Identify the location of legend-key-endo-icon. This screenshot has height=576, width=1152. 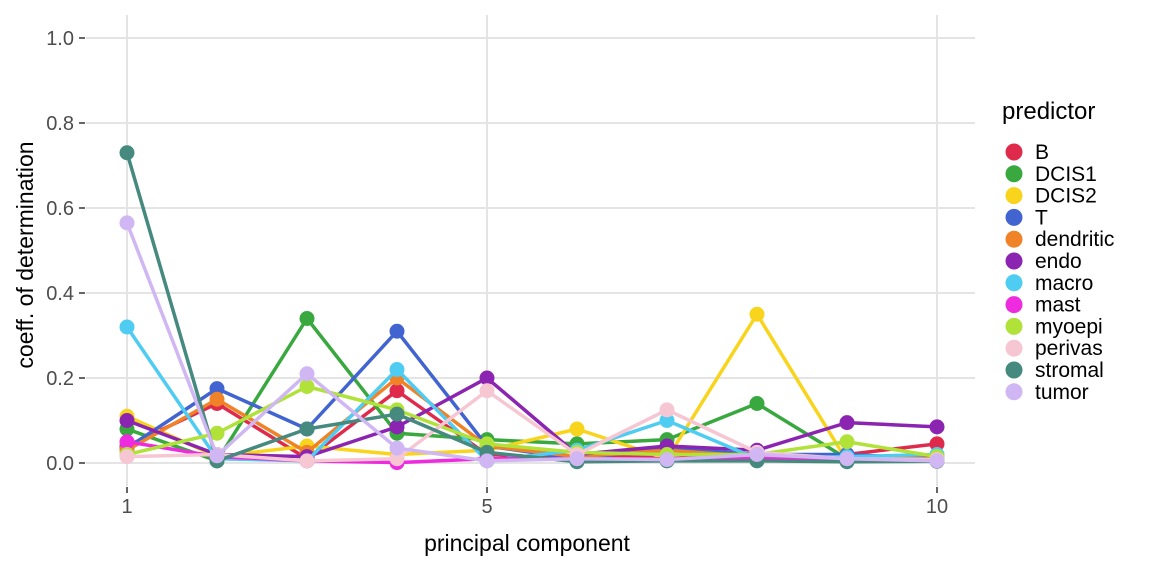
(1014, 261).